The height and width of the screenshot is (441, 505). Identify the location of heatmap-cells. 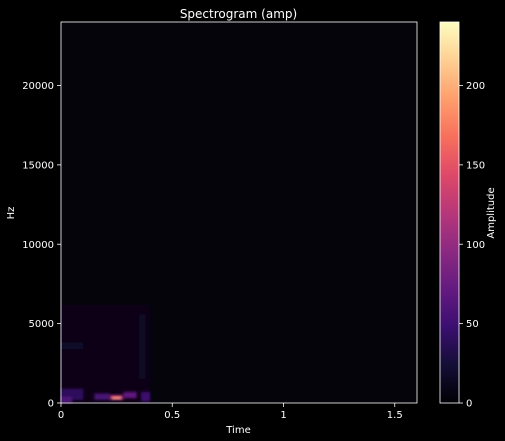
(105, 353).